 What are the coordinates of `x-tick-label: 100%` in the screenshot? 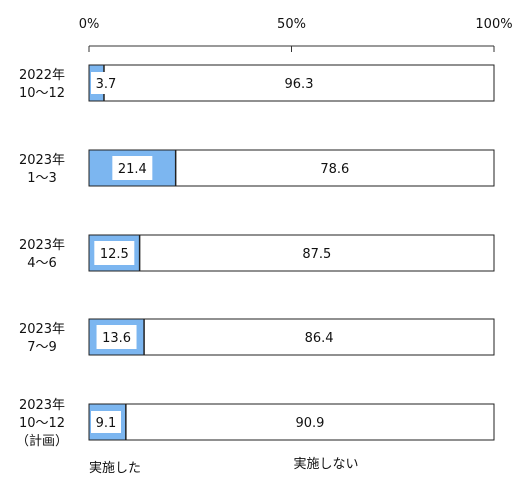 It's located at (493, 24).